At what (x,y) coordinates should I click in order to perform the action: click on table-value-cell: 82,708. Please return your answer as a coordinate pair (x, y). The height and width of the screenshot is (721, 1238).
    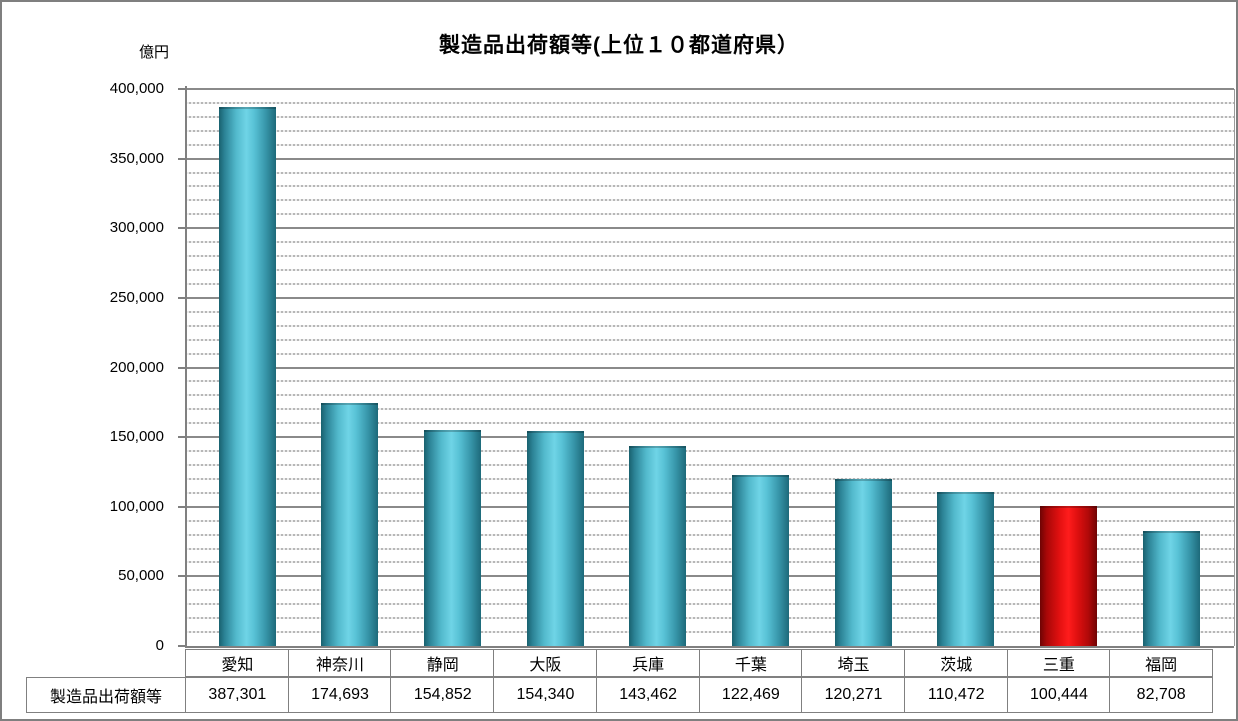
    Looking at the image, I should click on (1161, 695).